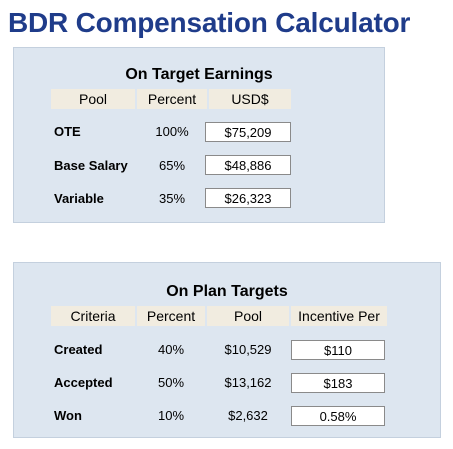  Describe the element at coordinates (171, 382) in the screenshot. I see `opt-row-percent-accepted: 50%` at that location.